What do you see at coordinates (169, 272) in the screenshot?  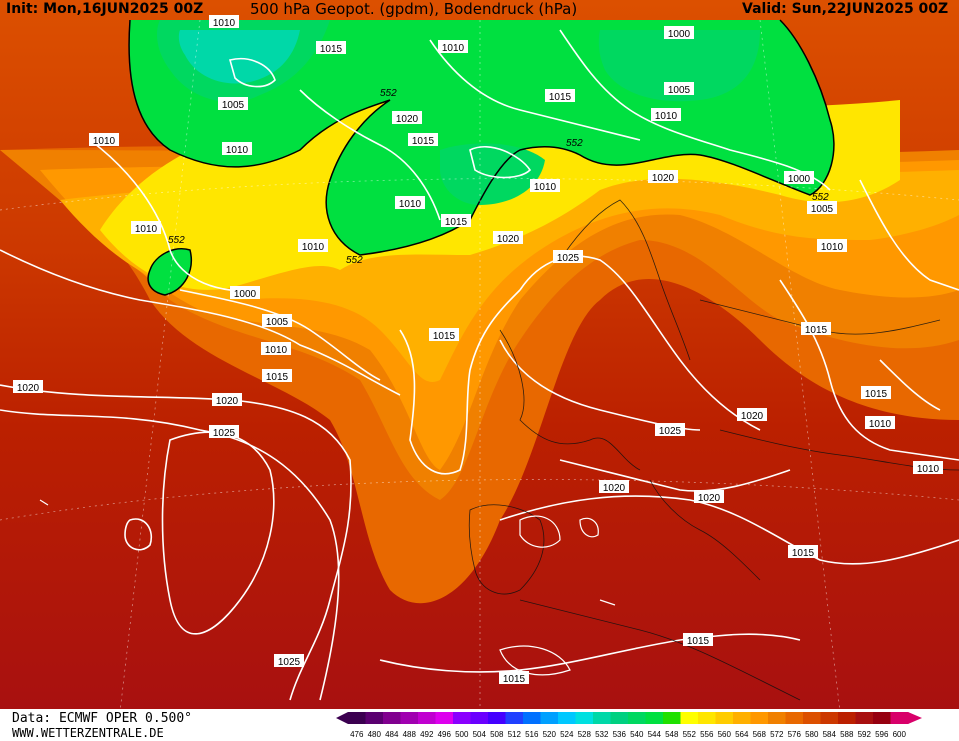 I see `contour-552-sw` at bounding box center [169, 272].